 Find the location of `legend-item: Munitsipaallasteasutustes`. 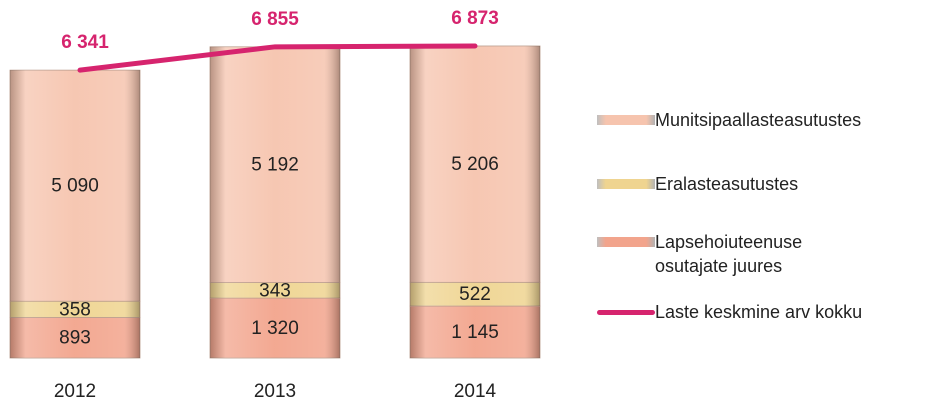

legend-item: Munitsipaallasteasutustes is located at coordinates (729, 120).